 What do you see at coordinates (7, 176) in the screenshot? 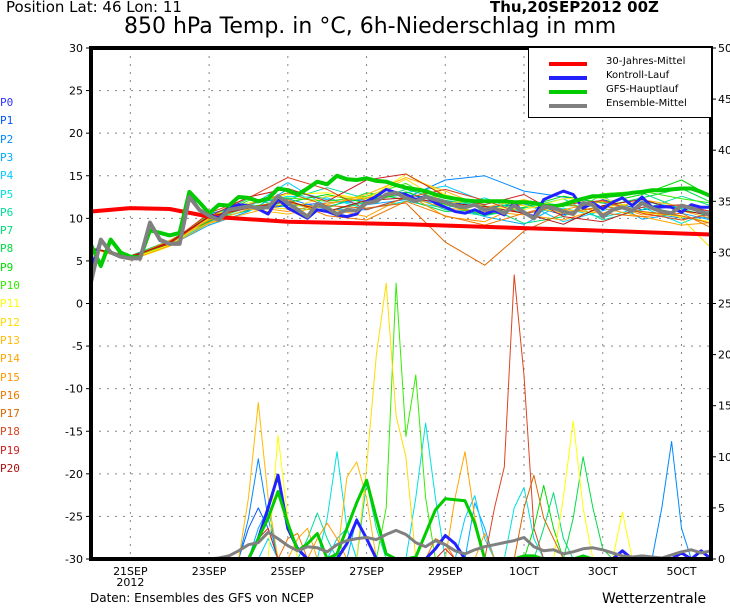
I see `member-label-p4: P4` at bounding box center [7, 176].